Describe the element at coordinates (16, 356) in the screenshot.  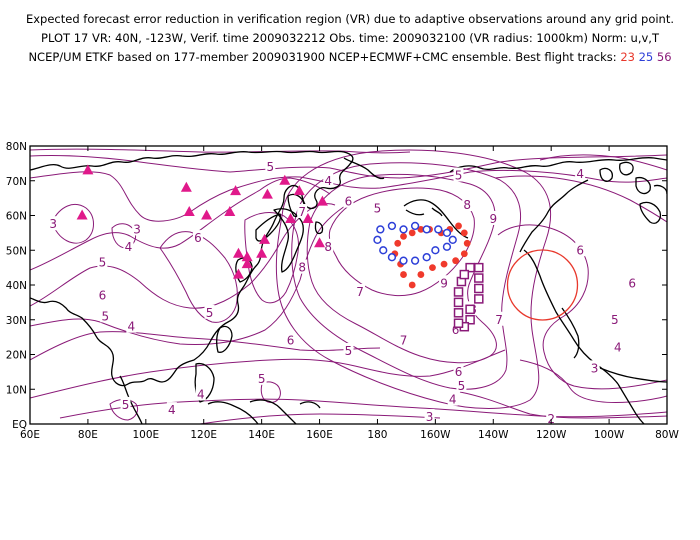
I see `y-tick-label: 20N` at that location.